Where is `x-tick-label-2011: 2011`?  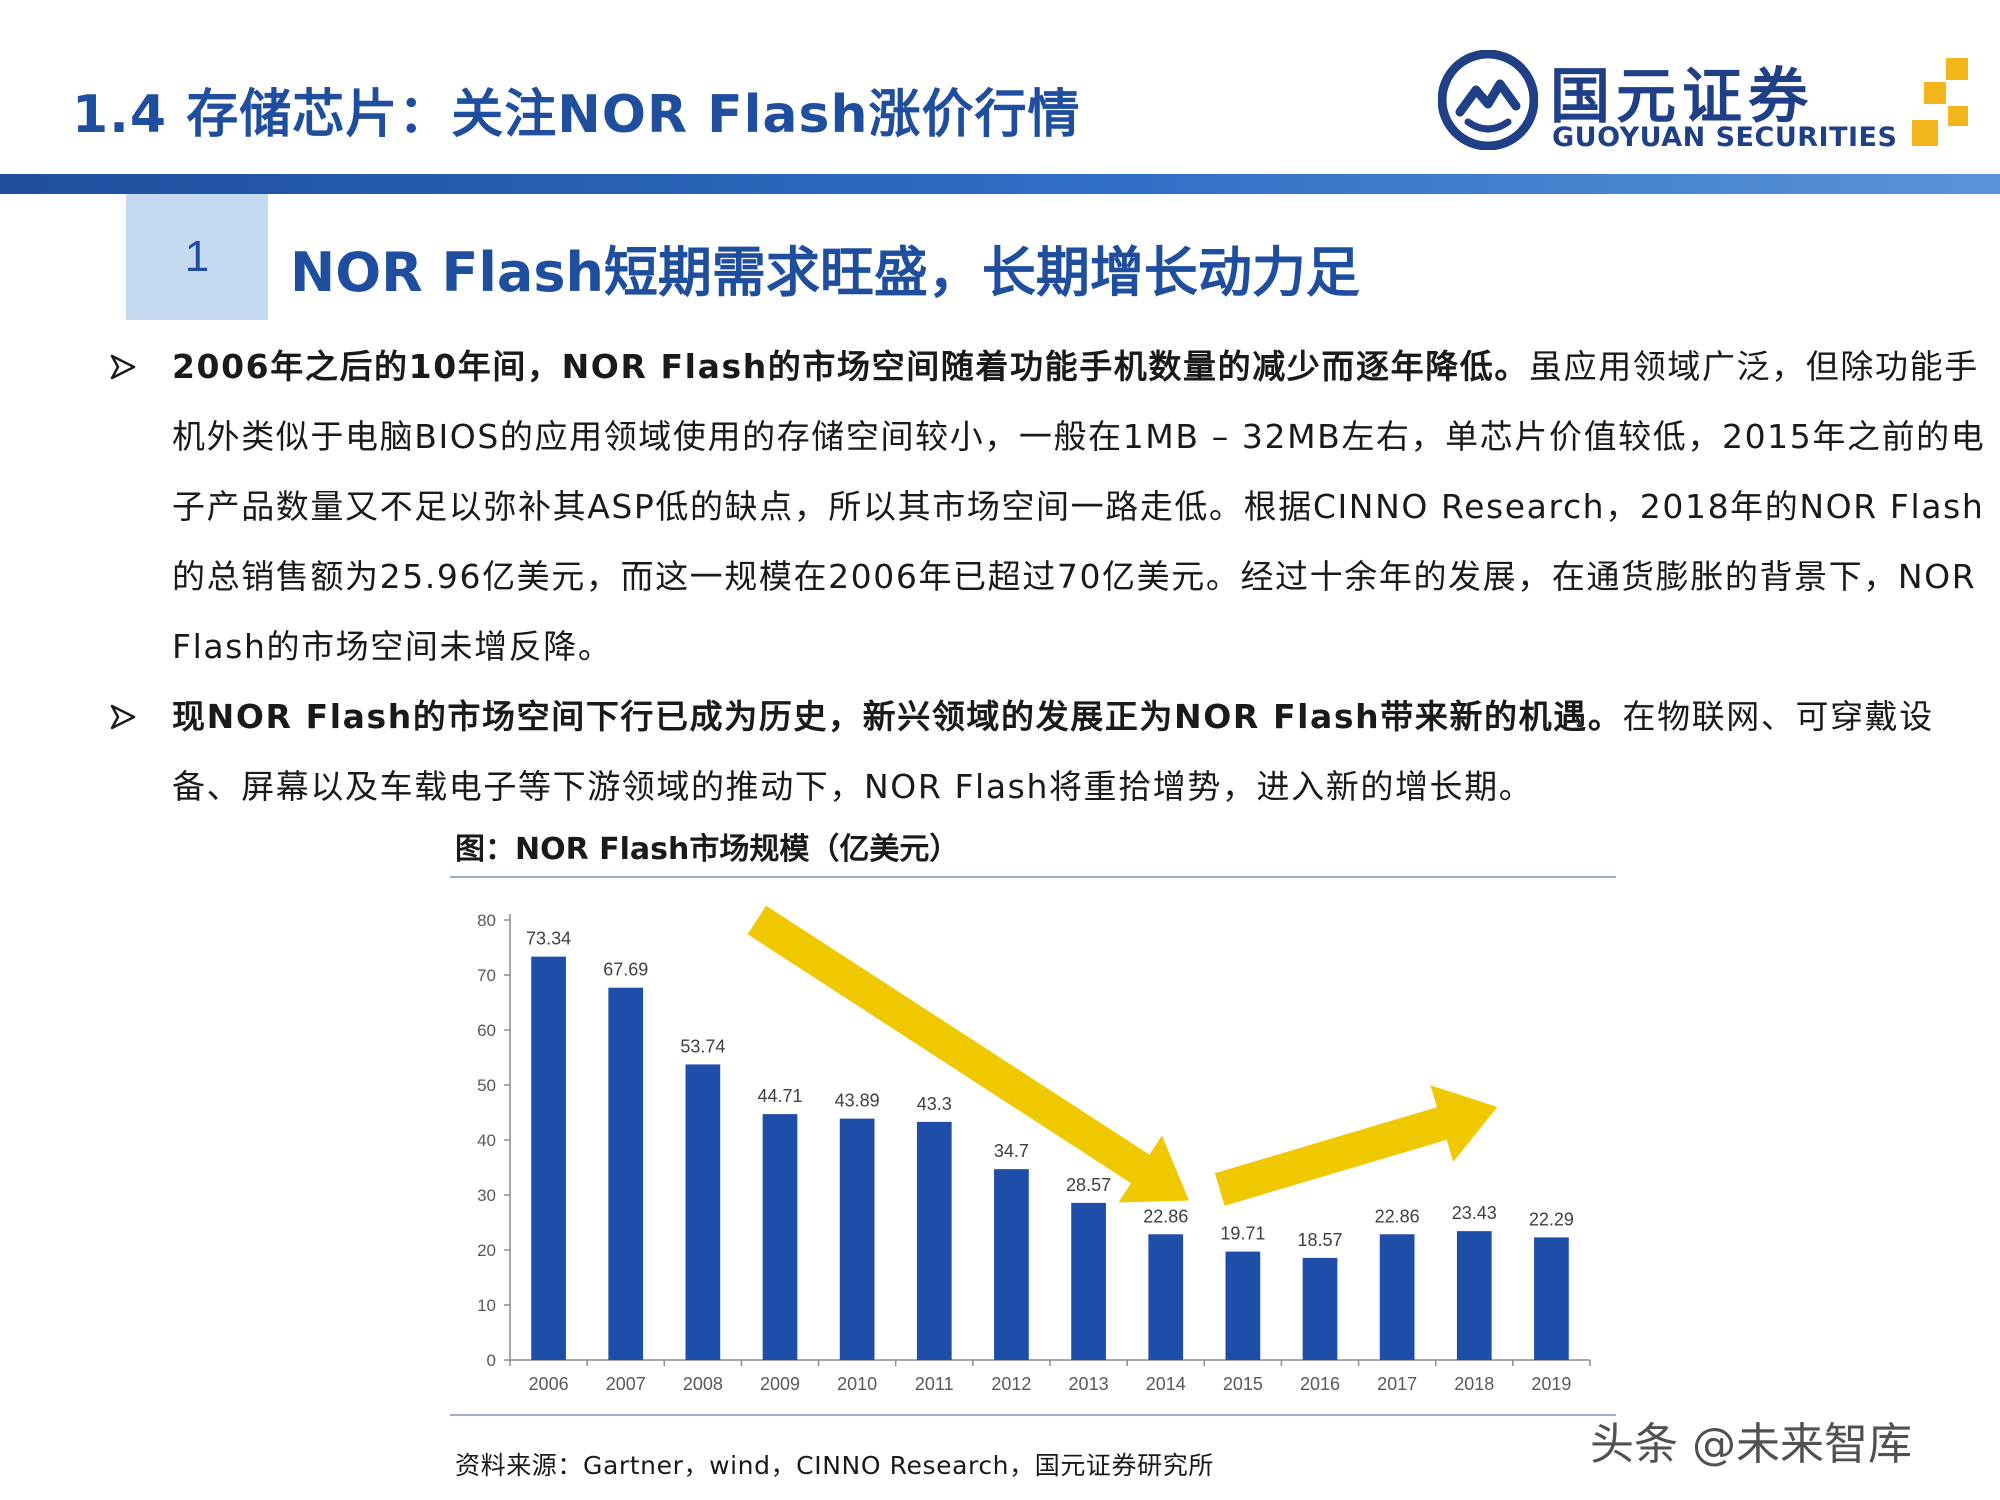
x-tick-label-2011: 2011 is located at coordinates (934, 1384).